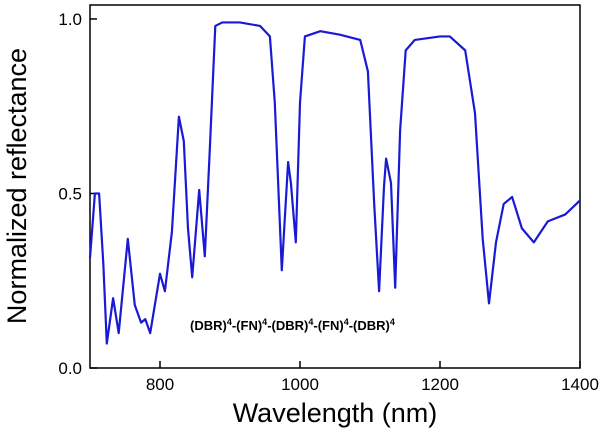  I want to click on y-tick-label: 1.0, so click(70, 19).